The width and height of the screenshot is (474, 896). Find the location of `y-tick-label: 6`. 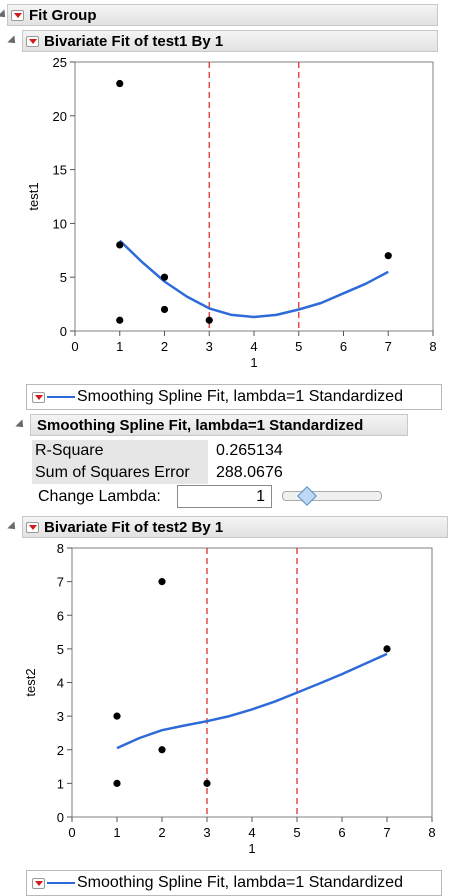

y-tick-label: 6 is located at coordinates (60, 615).